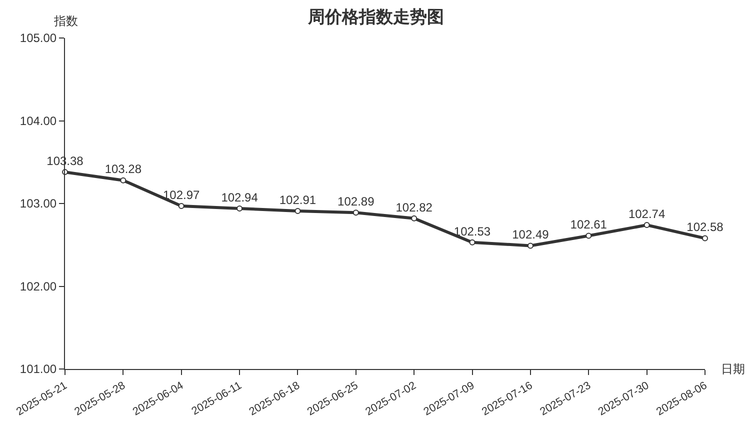  I want to click on data-label: 102.89, so click(356, 201).